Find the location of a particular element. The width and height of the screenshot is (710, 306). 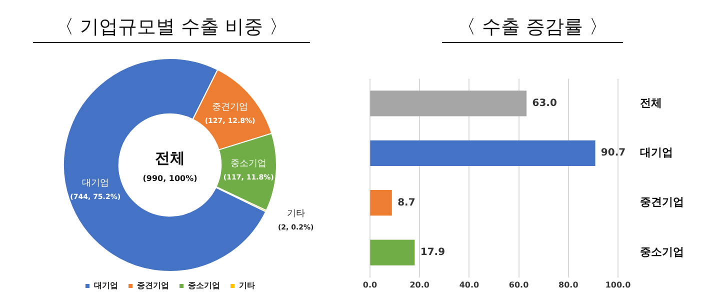

data-label: 90.7 is located at coordinates (613, 153).